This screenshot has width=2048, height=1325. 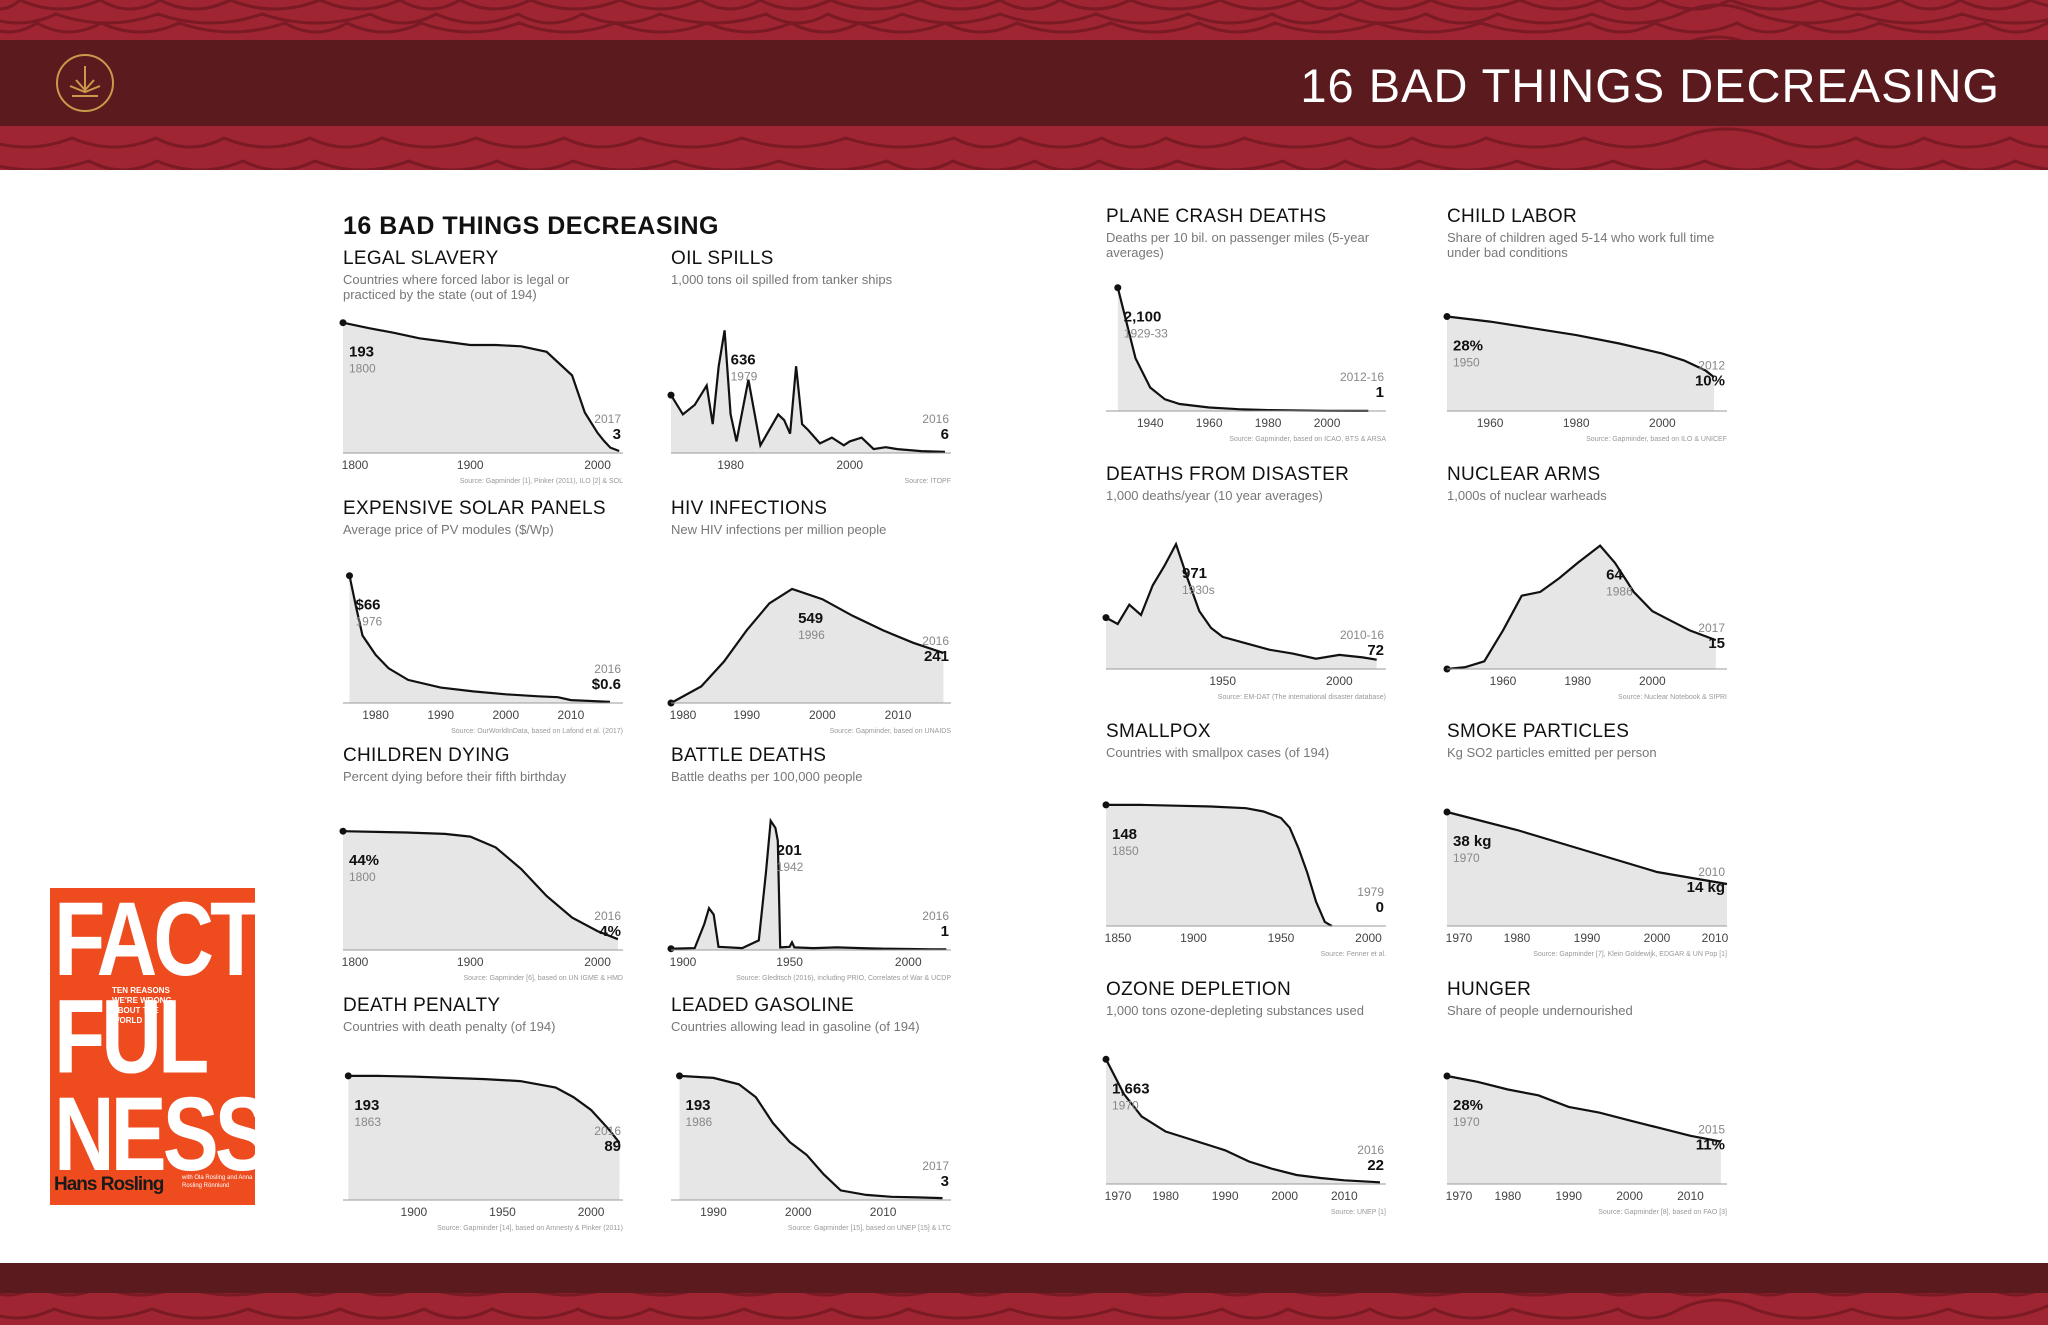 I want to click on data-label-value: 14 kg, so click(x=1706, y=887).